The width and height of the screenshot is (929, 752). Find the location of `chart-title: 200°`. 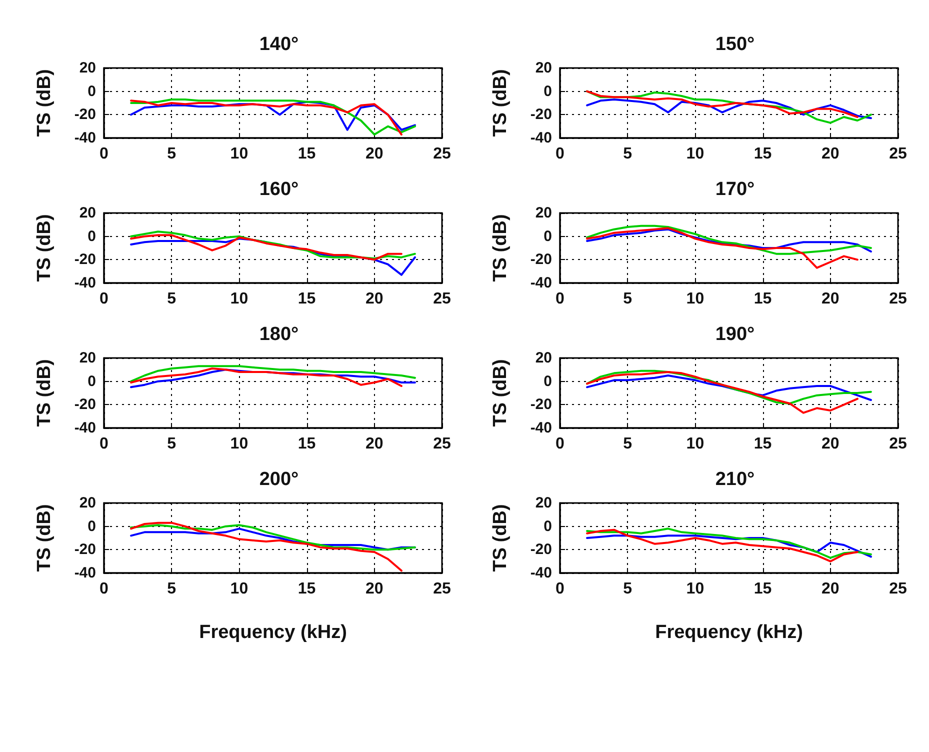

chart-title: 200° is located at coordinates (279, 479).